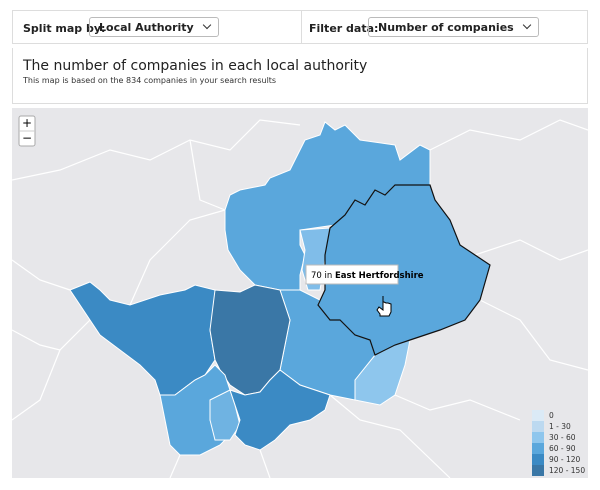 The width and height of the screenshot is (600, 490). I want to click on zoom-out: −, so click(27, 138).